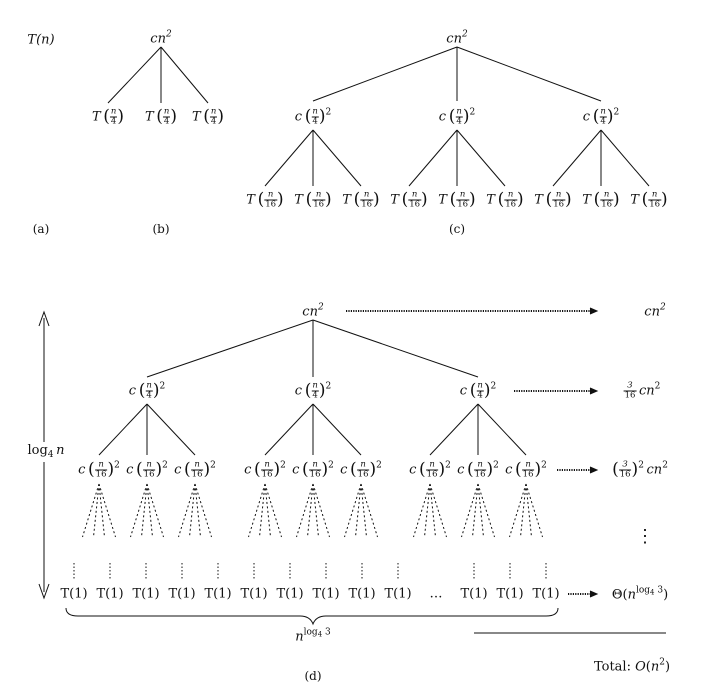  What do you see at coordinates (619, 595) in the screenshot?
I see `theta-symbol: Θ(` at bounding box center [619, 595].